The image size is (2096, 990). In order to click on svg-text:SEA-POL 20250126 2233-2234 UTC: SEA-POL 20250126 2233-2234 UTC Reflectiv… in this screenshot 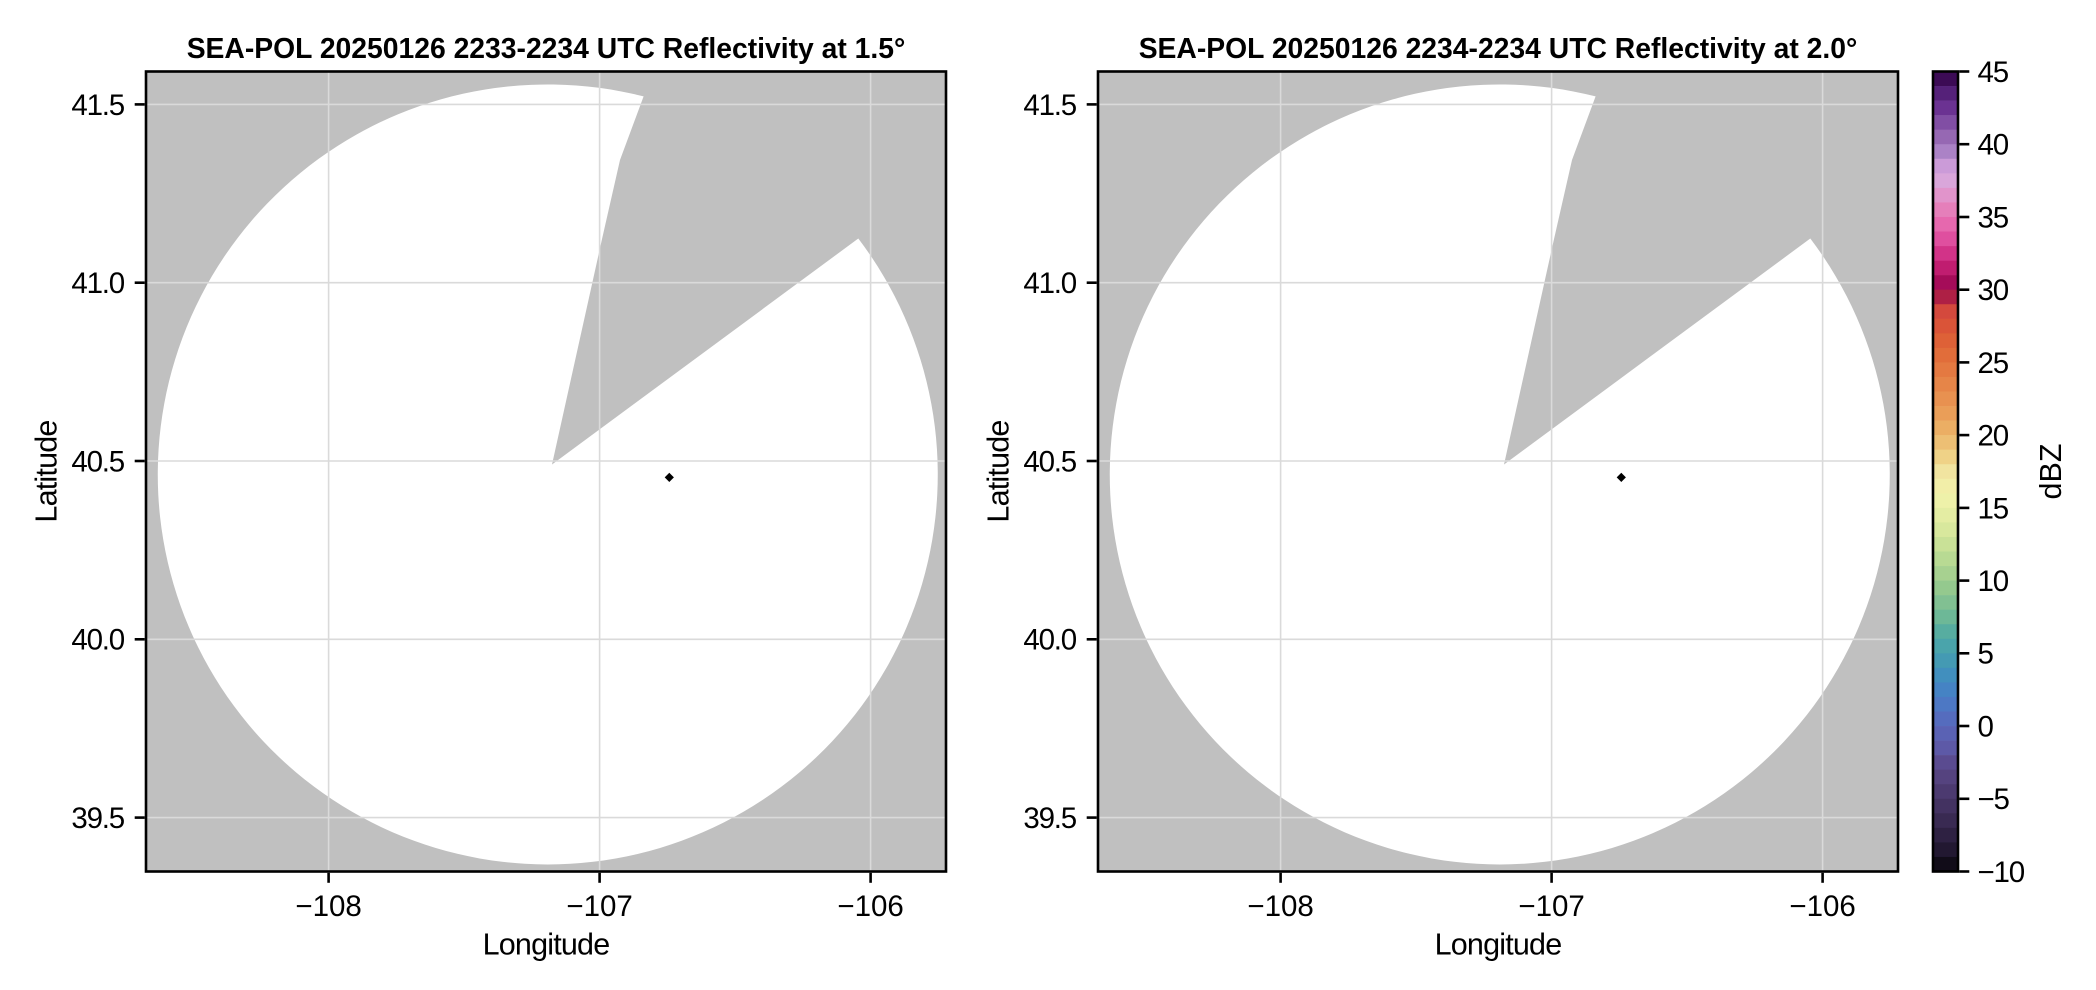, I will do `click(546, 48)`.